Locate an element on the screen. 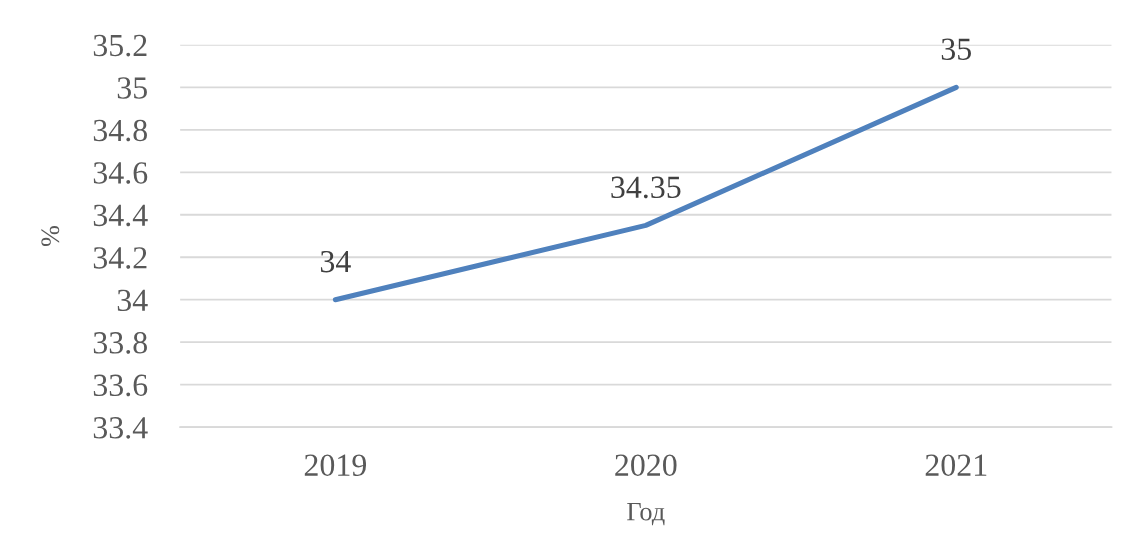  data-label: 35 is located at coordinates (956, 49).